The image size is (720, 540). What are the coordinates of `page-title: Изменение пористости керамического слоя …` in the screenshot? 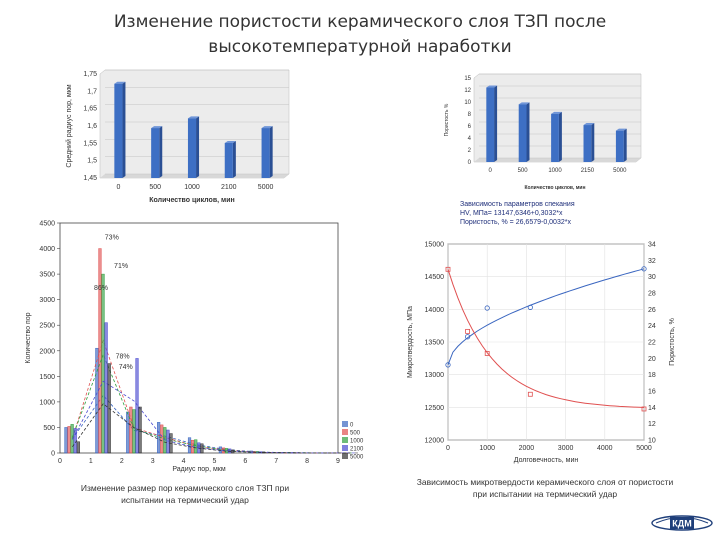 It's located at (360, 35).